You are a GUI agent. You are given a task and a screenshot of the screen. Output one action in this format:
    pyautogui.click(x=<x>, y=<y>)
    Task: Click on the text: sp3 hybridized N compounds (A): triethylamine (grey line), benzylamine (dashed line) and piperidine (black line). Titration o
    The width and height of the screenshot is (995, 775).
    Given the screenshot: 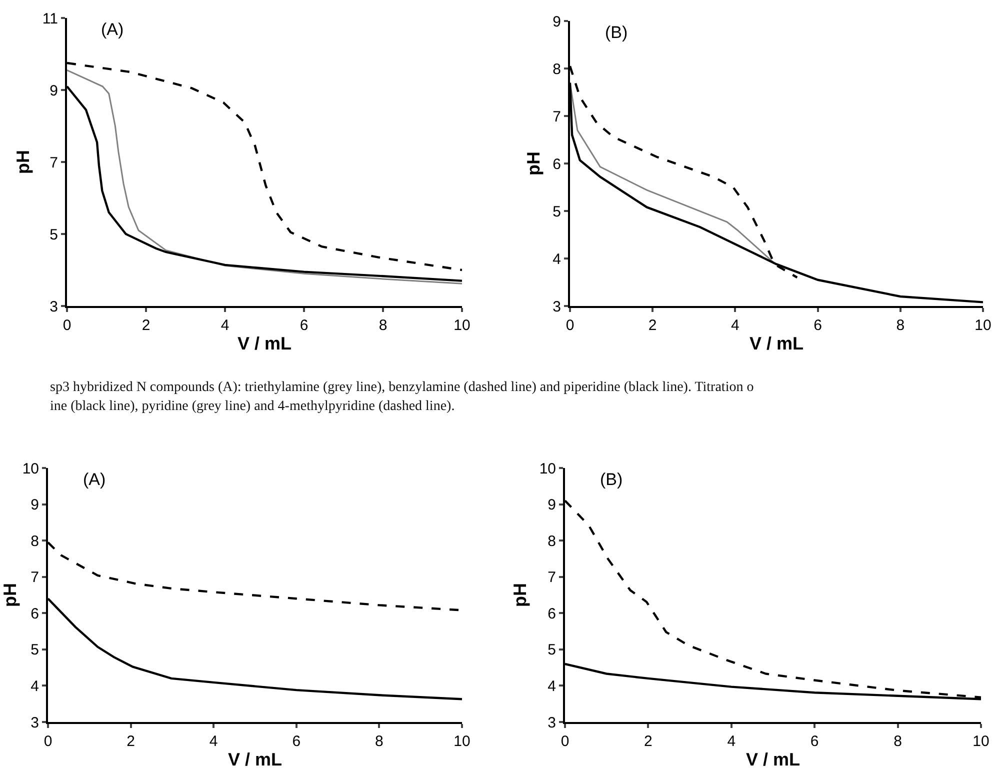 What is the action you would take?
    pyautogui.click(x=402, y=388)
    